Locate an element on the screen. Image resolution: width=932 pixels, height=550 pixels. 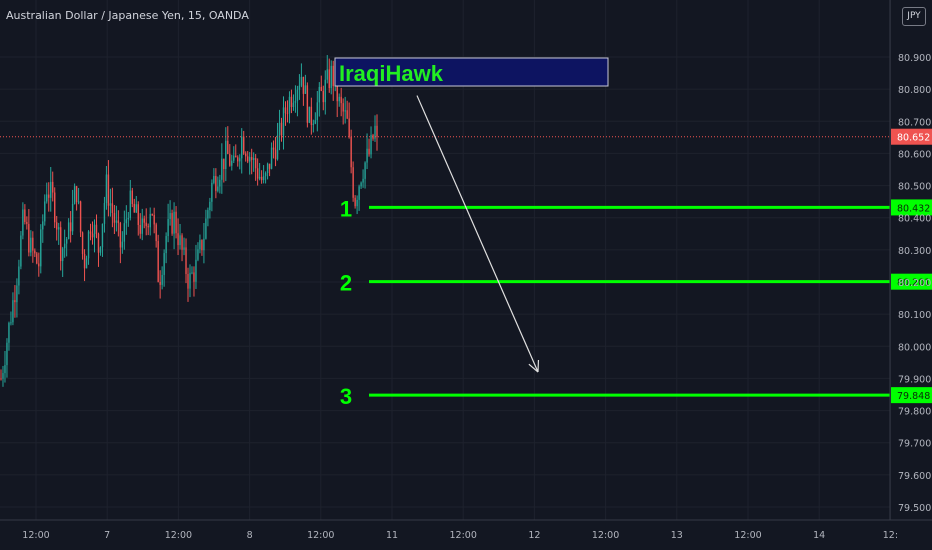
time-tick-label: 14 is located at coordinates (819, 535).